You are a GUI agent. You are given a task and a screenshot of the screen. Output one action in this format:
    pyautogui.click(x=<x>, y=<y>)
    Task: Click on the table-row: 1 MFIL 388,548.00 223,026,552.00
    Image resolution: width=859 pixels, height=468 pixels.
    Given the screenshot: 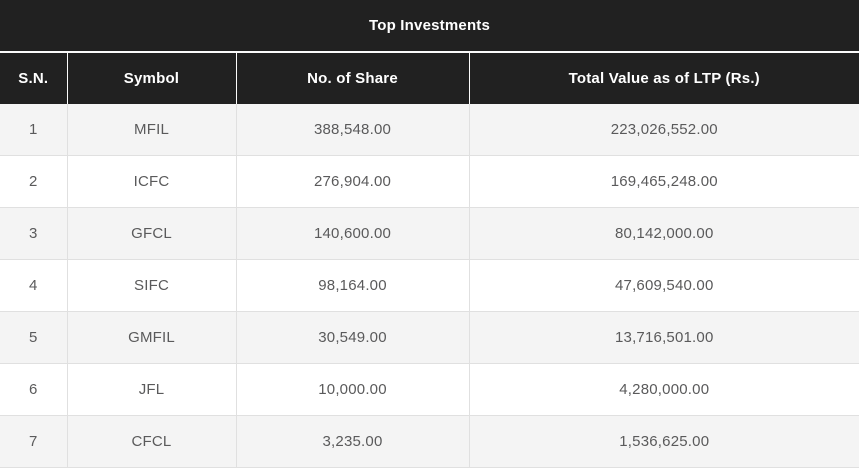 What is the action you would take?
    pyautogui.click(x=429, y=130)
    